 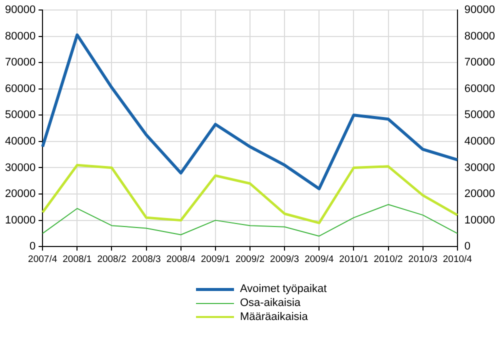 I want to click on y2-tick-label: 90000, so click(x=480, y=10).